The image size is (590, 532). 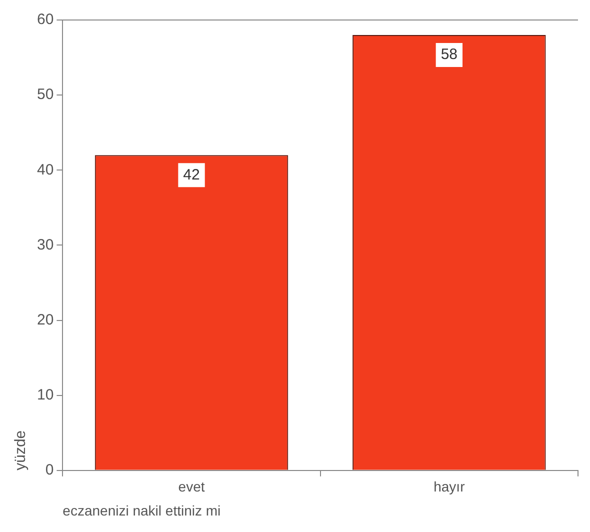 What do you see at coordinates (191, 486) in the screenshot?
I see `x-tick-label: evet` at bounding box center [191, 486].